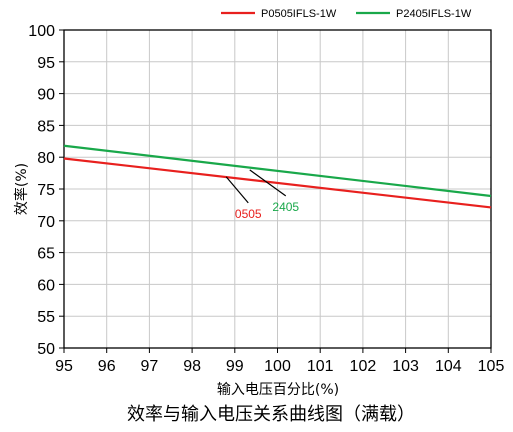 Image resolution: width=513 pixels, height=432 pixels. Describe the element at coordinates (491, 366) in the screenshot. I see `x-tick-label: 105` at that location.